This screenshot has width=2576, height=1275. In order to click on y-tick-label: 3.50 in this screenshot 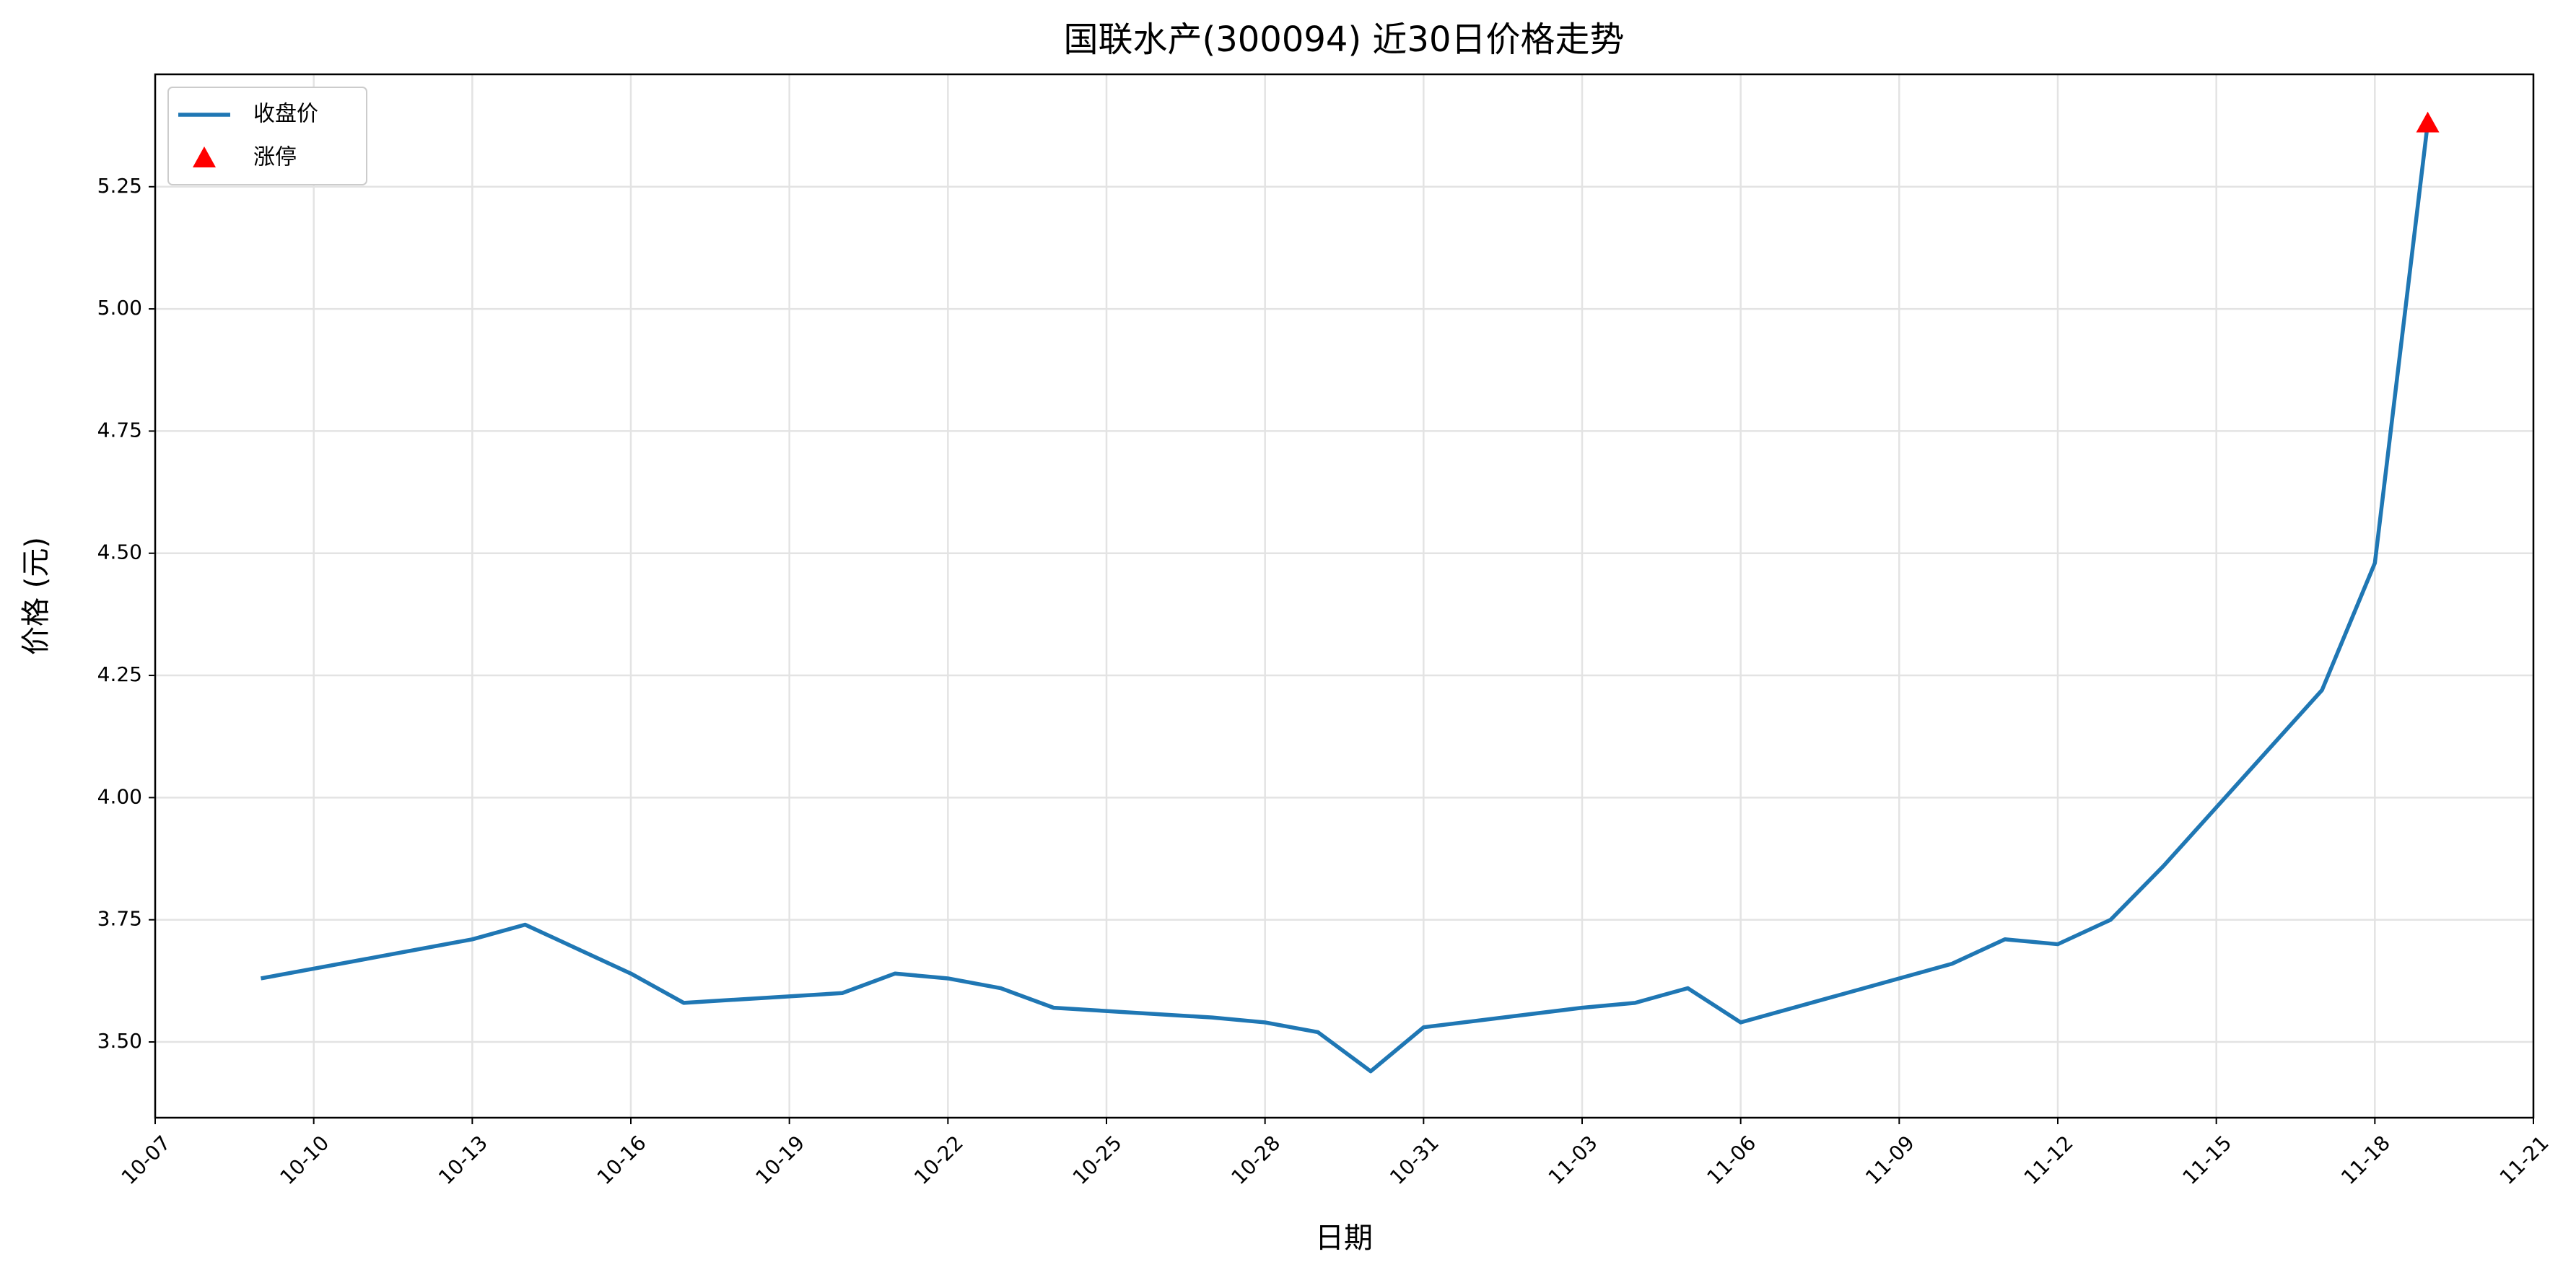, I will do `click(119, 1041)`.